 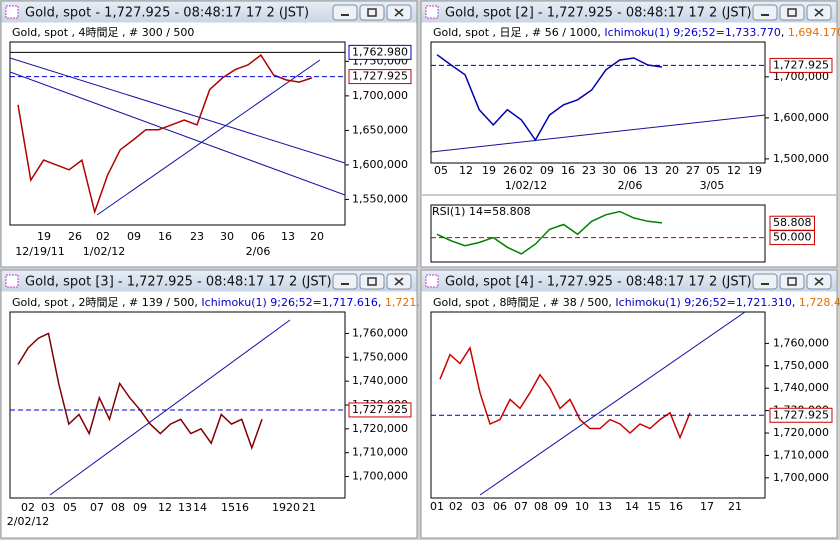 What do you see at coordinates (75, 236) in the screenshot?
I see `x-tick-label: 26` at bounding box center [75, 236].